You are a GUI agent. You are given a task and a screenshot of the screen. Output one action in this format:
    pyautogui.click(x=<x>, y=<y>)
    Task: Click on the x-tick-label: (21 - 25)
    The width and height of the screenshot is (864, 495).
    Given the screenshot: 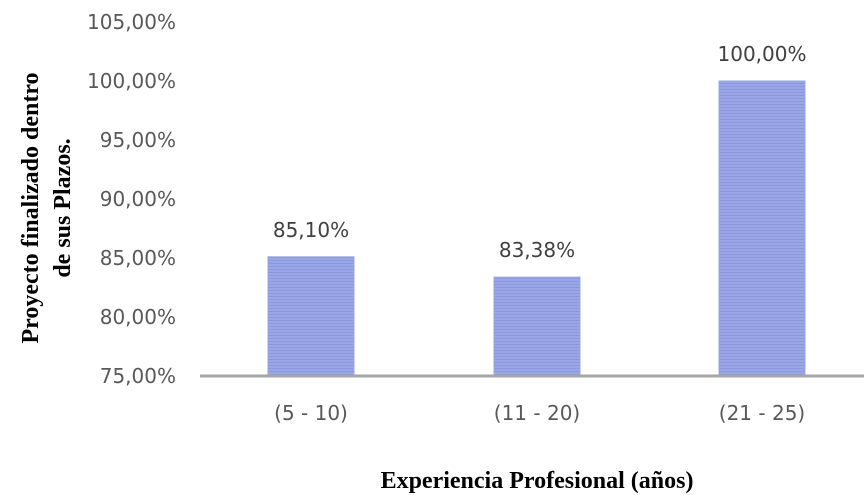 What is the action you would take?
    pyautogui.click(x=762, y=413)
    